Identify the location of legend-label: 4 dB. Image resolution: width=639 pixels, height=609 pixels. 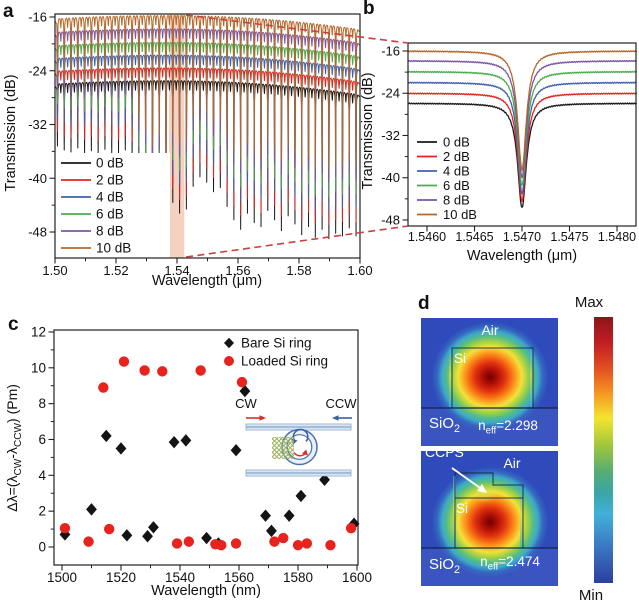
(110, 197).